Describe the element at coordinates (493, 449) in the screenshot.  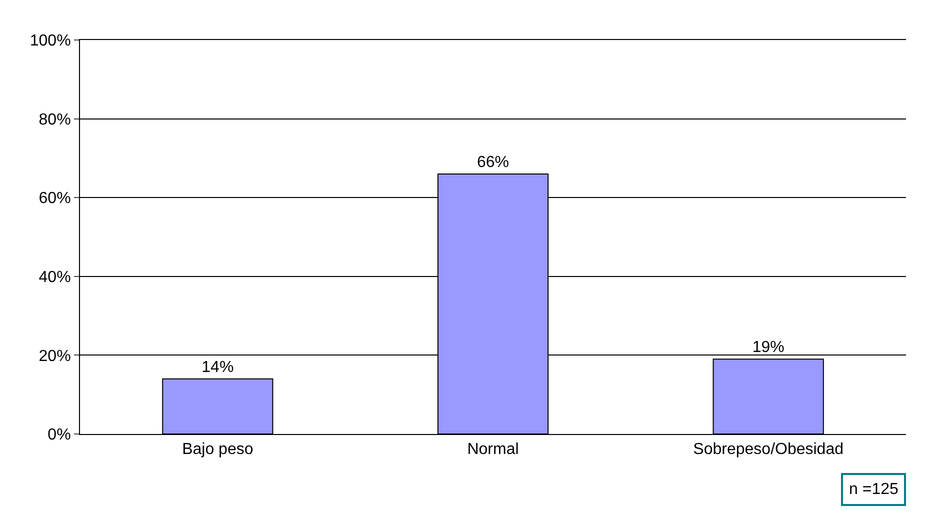
I see `x-tick-label: Normal` at that location.